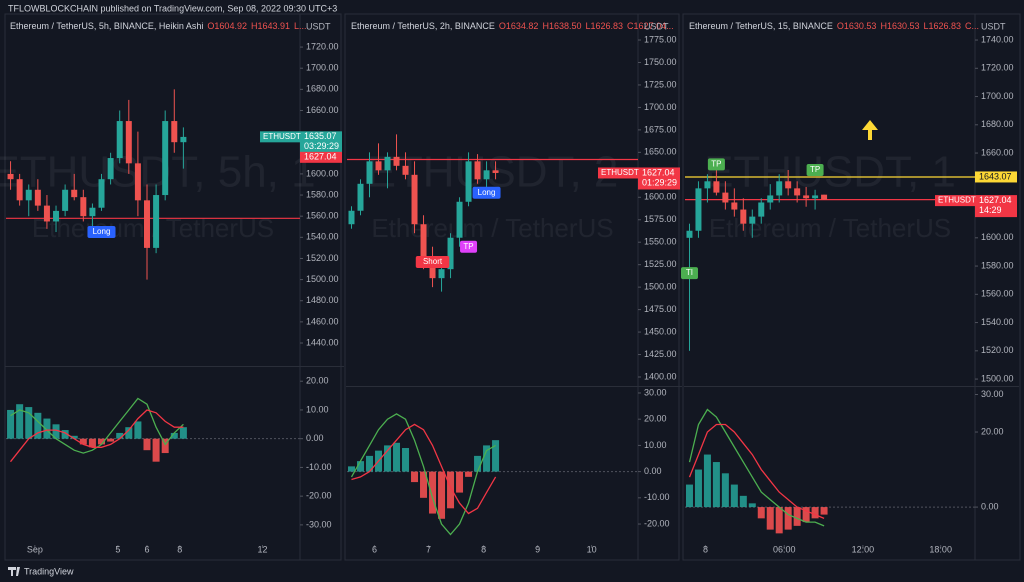  I want to click on price-tick-label: 1500.00, so click(322, 279).